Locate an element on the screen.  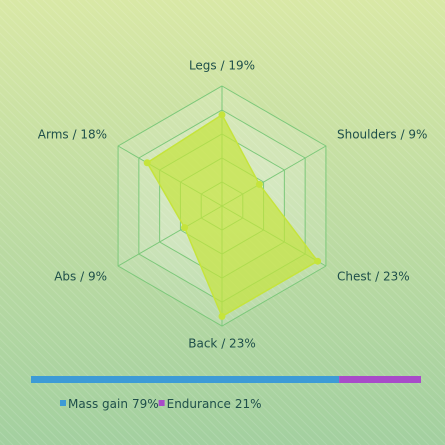
legend-item: Mass gain 79% is located at coordinates (109, 404).